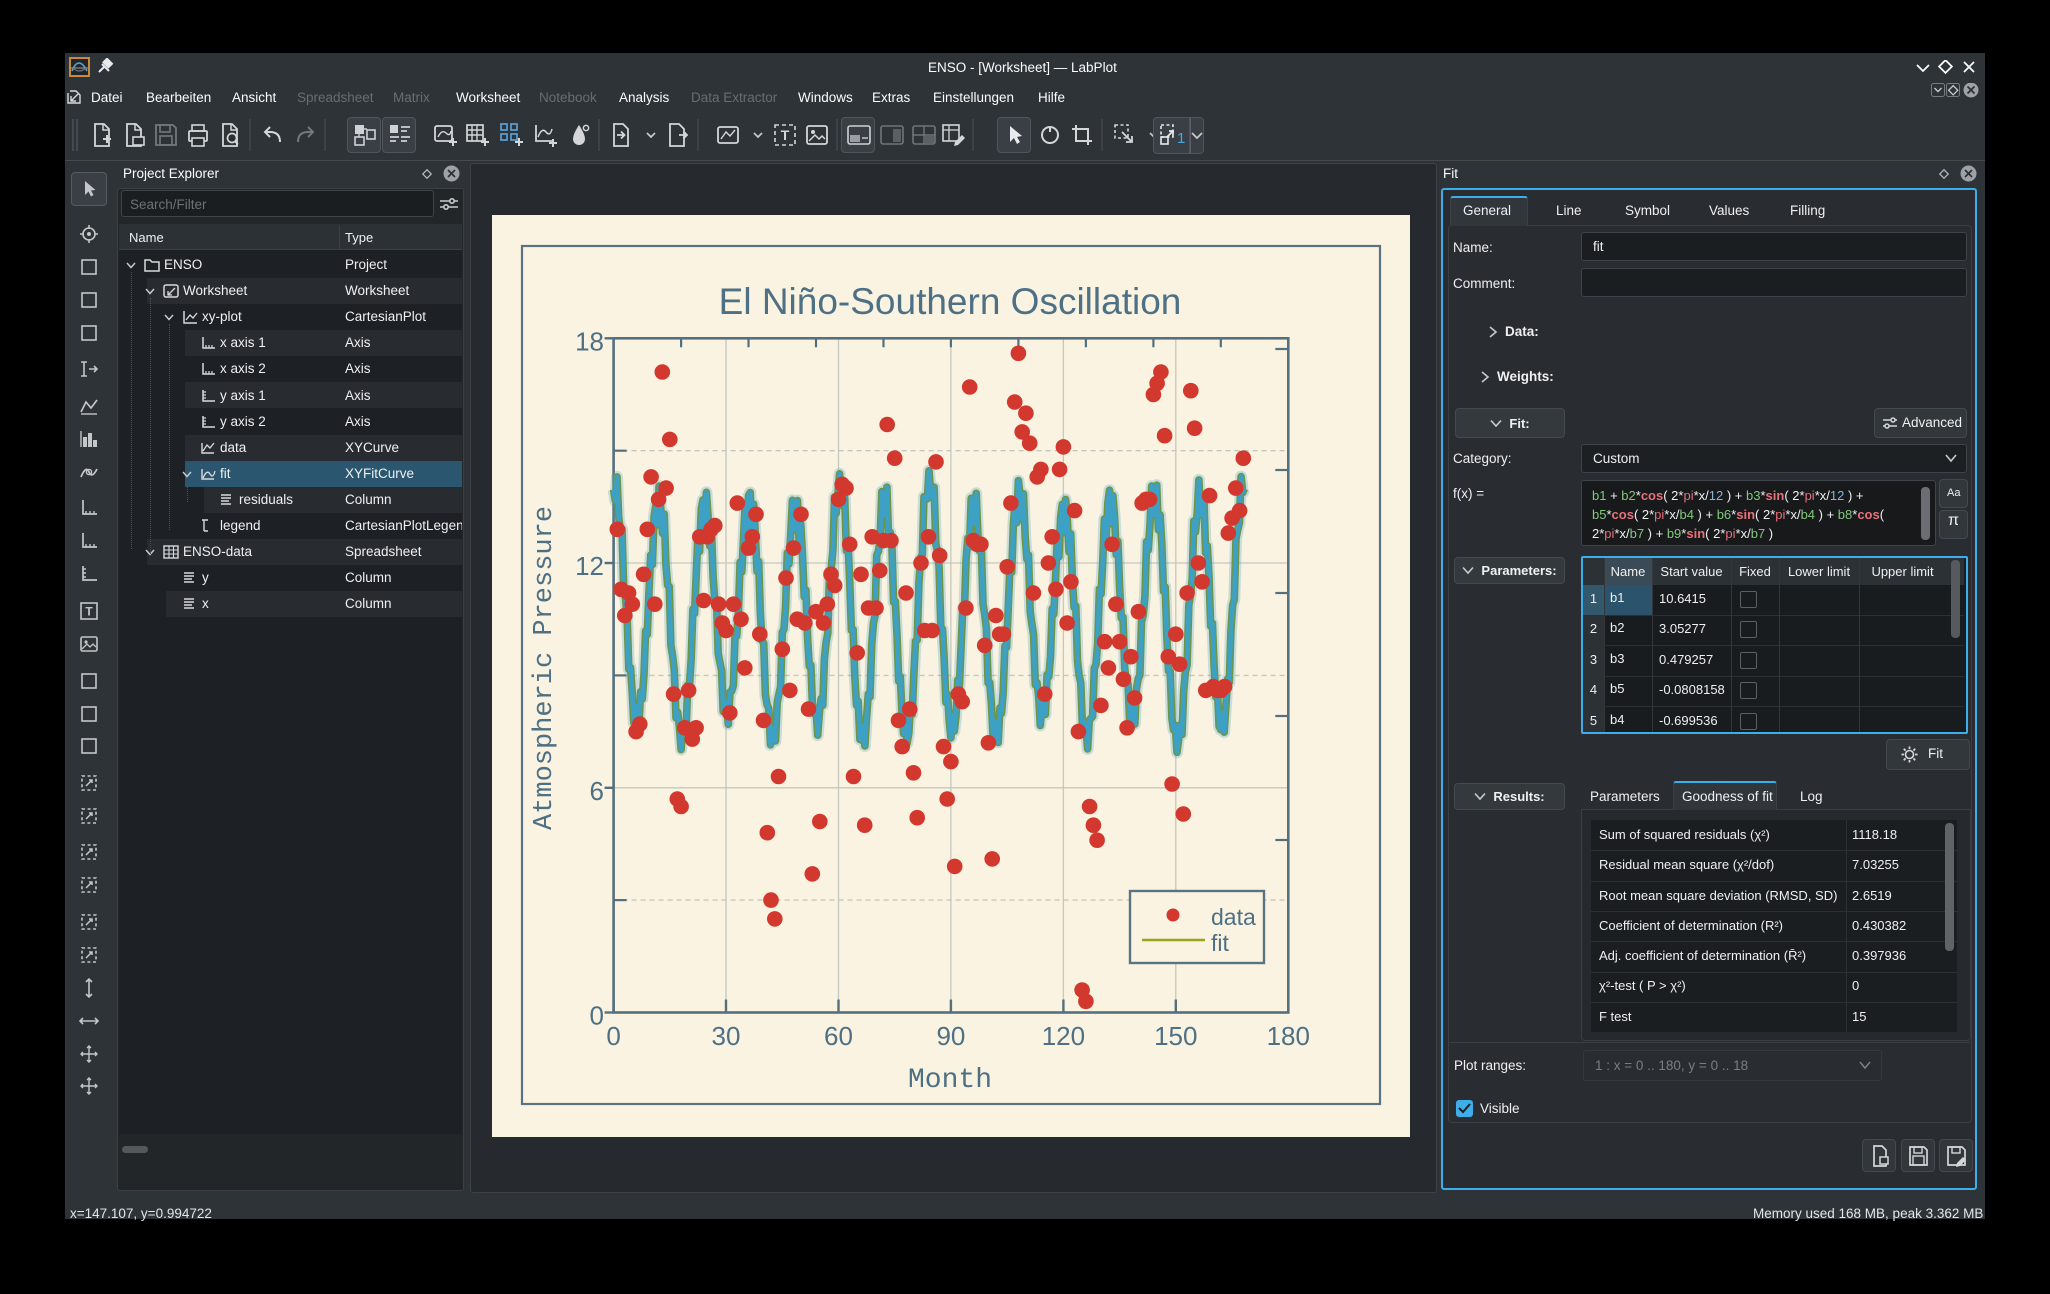  I want to click on svg-text: 18, so click(589, 341).